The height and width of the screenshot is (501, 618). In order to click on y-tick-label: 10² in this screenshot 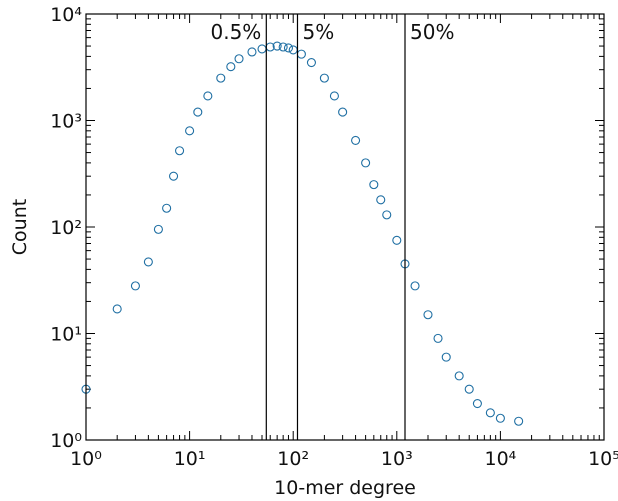, I will do `click(66, 228)`.